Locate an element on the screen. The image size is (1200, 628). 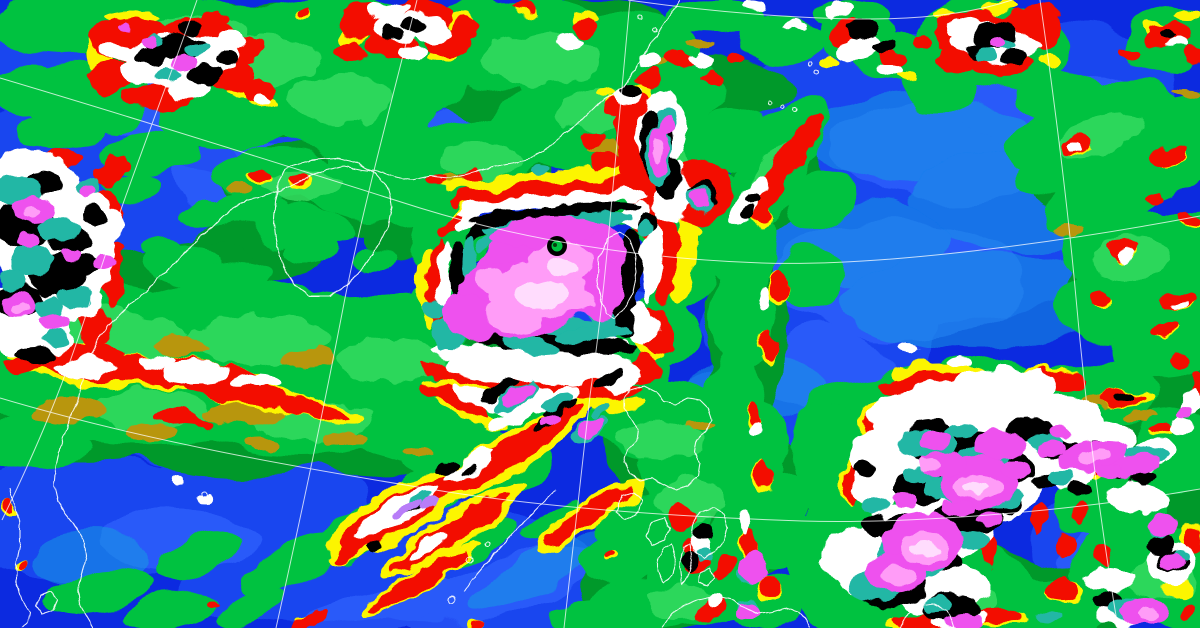
ir-layer-lavender is located at coordinates (413, 507).